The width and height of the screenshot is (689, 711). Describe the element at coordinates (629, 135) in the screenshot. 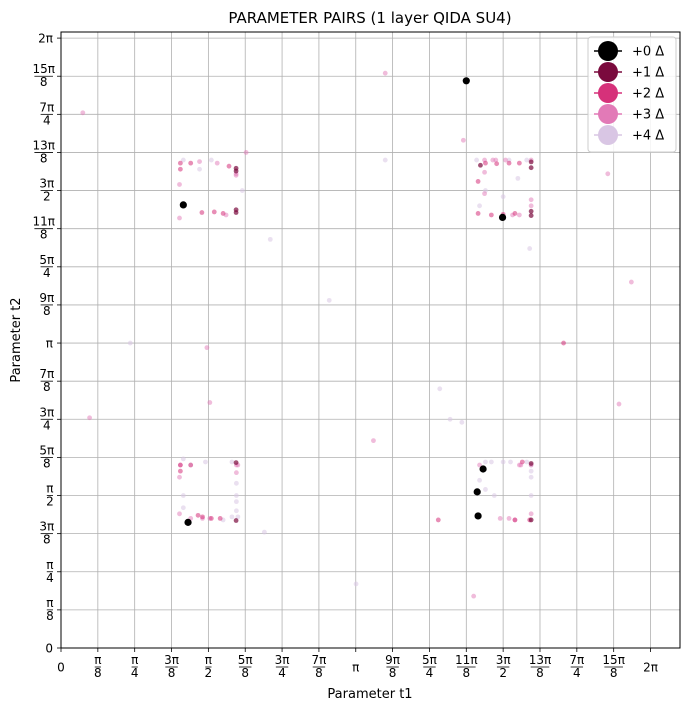

I see `legend-item: +4 Δ` at that location.